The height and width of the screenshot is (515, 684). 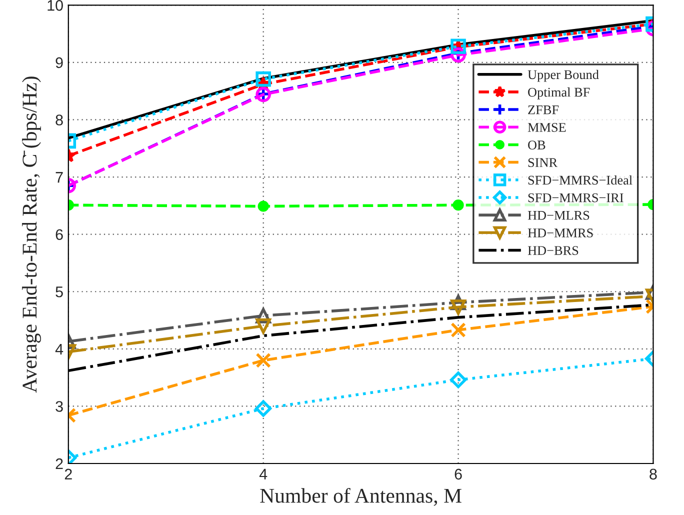 What do you see at coordinates (59, 120) in the screenshot?
I see `y-tick-label: 8` at bounding box center [59, 120].